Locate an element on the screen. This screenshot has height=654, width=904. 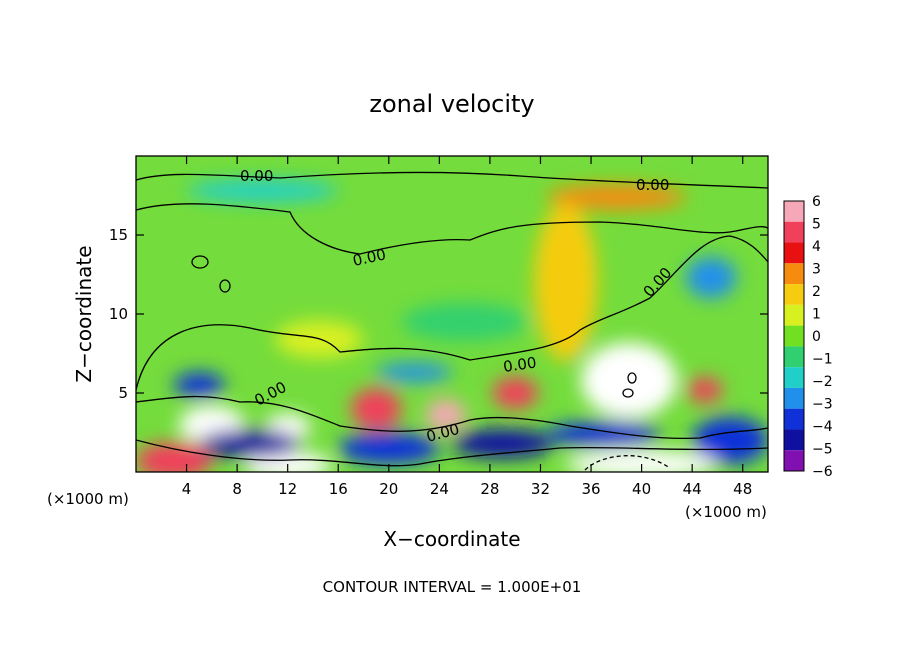
x-tick-label: 12 is located at coordinates (287, 489).